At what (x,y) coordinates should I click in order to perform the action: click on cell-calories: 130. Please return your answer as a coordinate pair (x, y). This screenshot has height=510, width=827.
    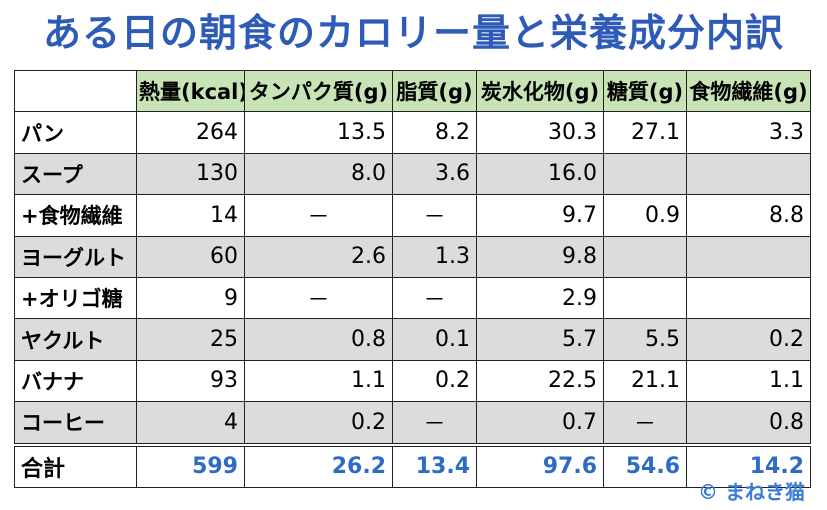
    Looking at the image, I should click on (190, 174).